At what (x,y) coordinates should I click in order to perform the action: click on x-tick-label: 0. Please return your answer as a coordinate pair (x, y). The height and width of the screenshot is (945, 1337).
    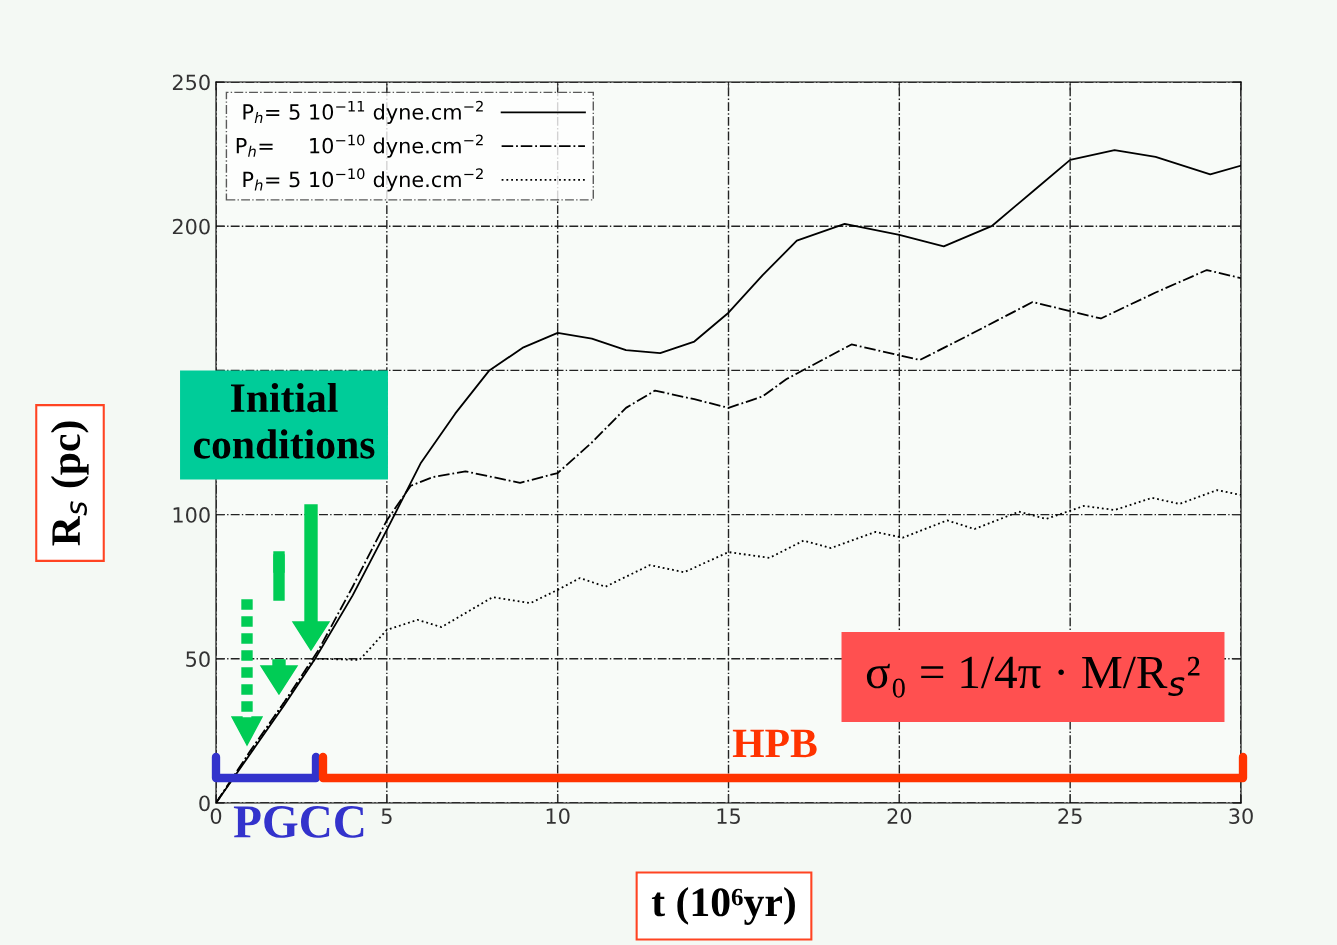
    Looking at the image, I should click on (216, 816).